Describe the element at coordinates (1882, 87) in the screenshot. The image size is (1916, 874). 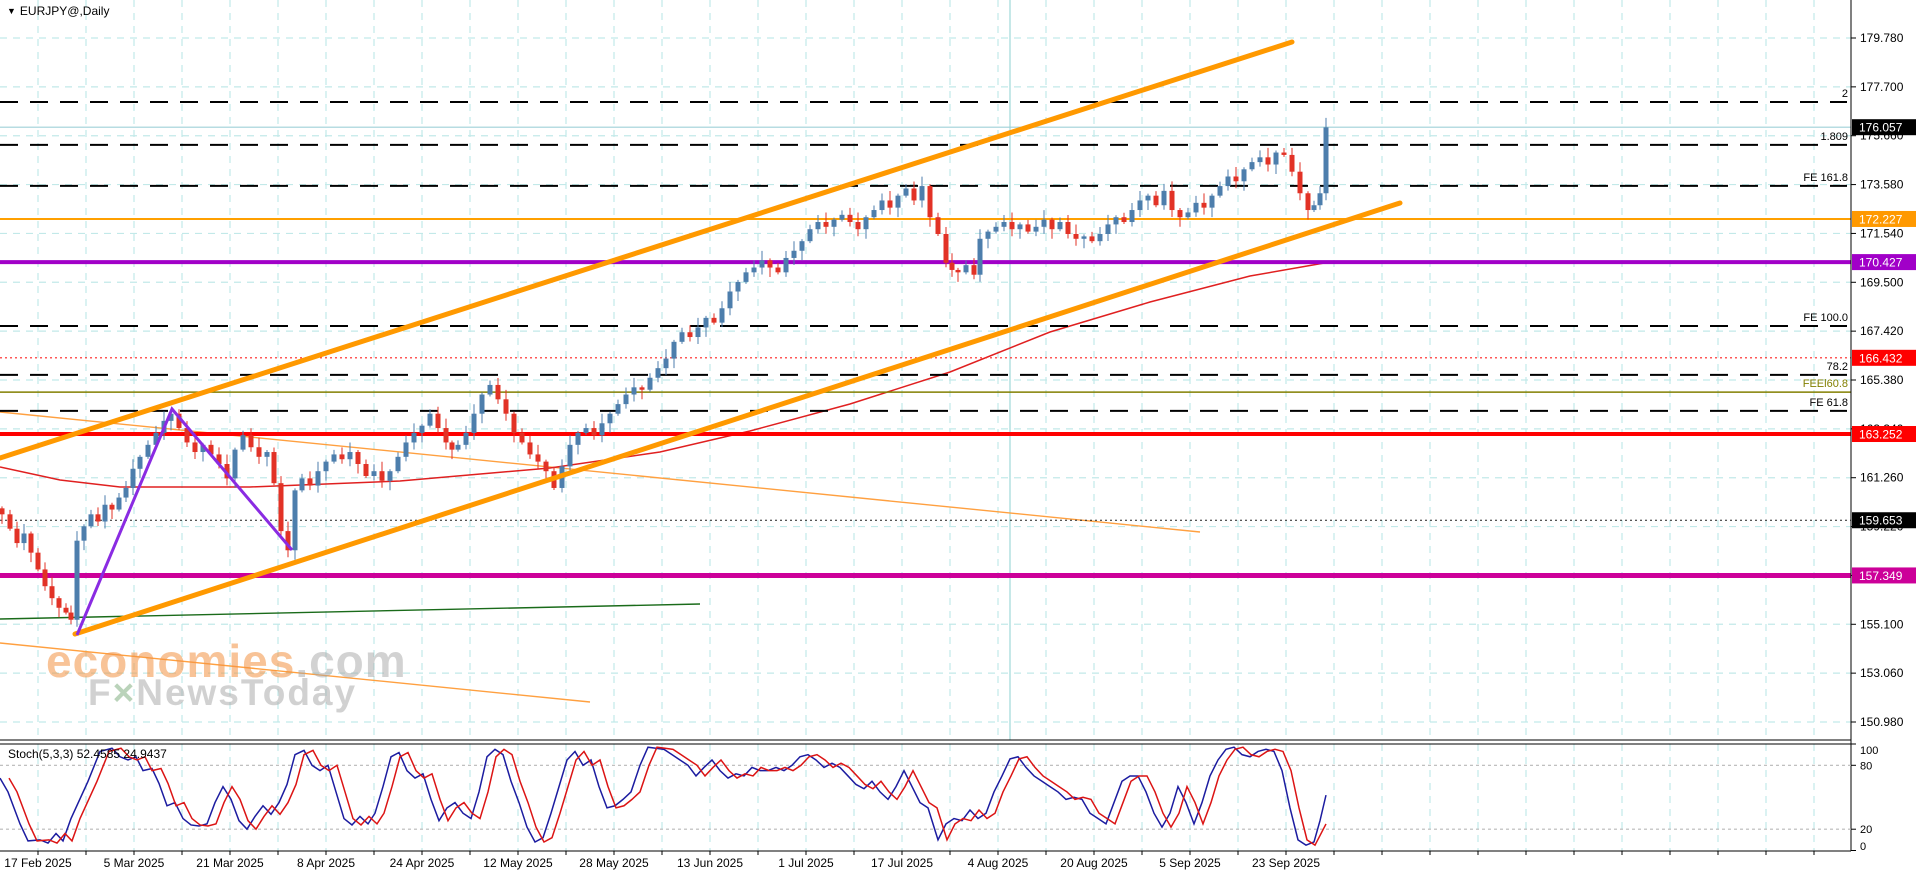
I see `price-axis-label: 177.700` at that location.